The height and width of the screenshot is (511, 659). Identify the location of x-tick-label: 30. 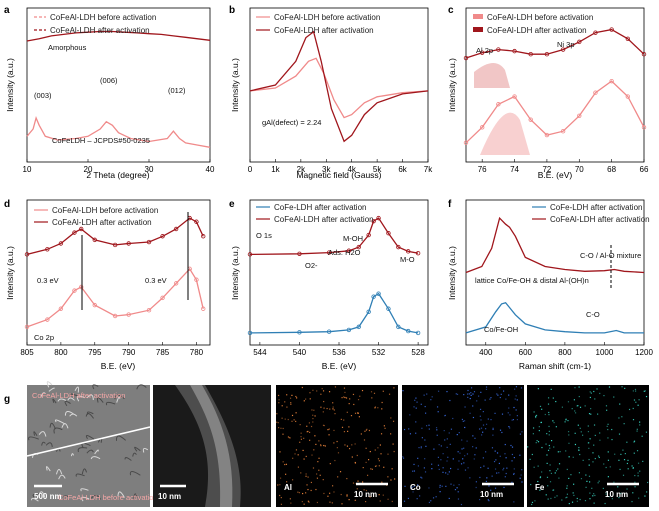
(149, 169).